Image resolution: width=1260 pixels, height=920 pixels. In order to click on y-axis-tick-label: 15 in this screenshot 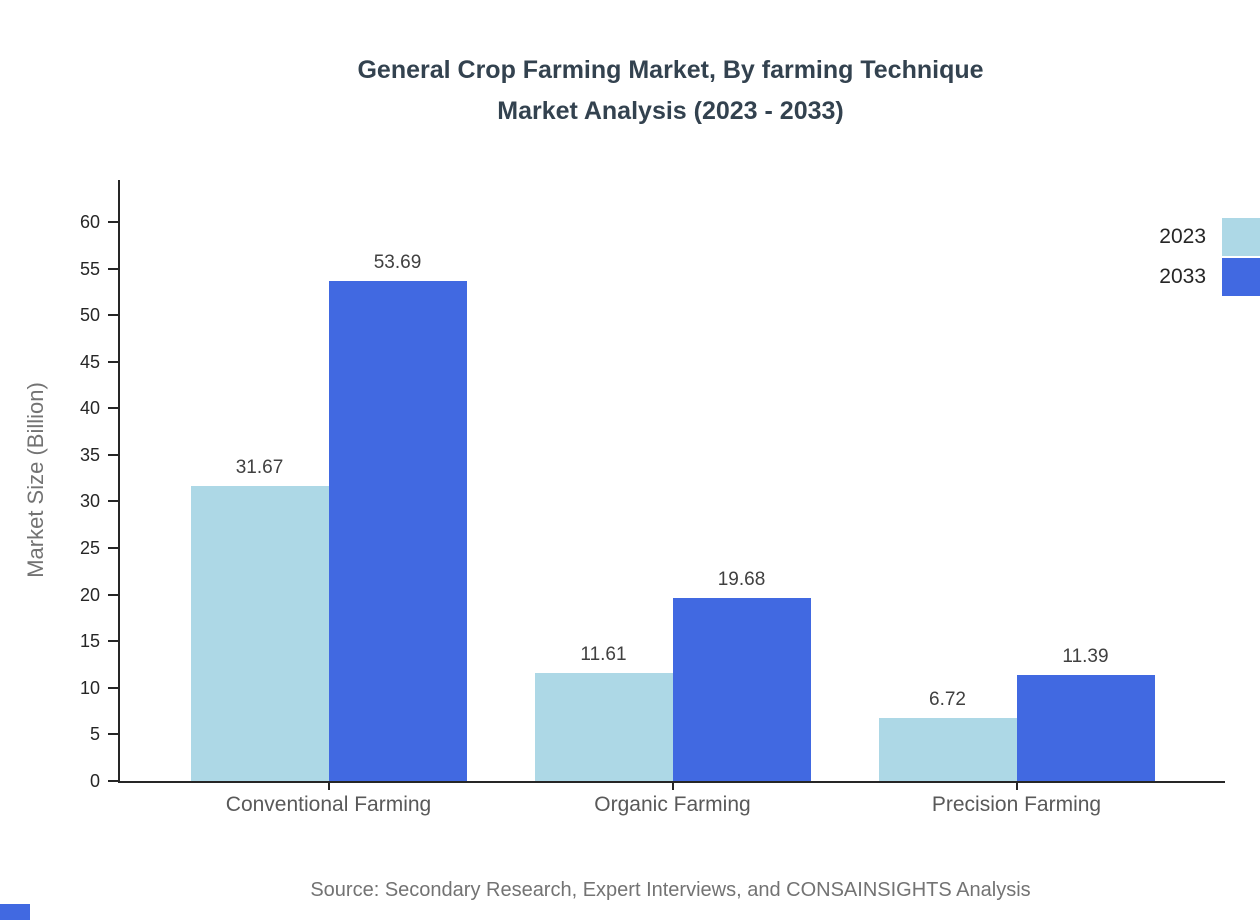, I will do `click(89, 641)`.